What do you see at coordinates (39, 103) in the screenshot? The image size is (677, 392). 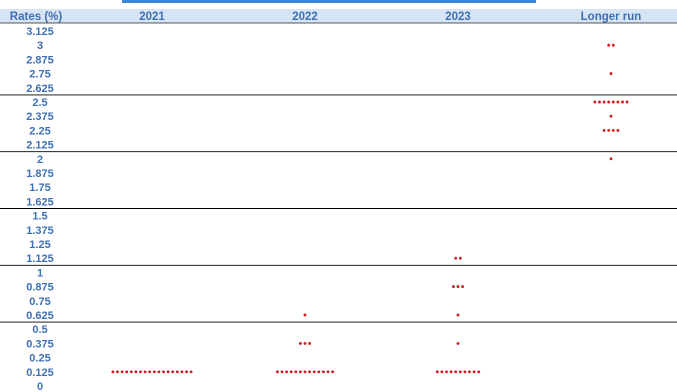 I see `y-tick-label: 2.5` at bounding box center [39, 103].